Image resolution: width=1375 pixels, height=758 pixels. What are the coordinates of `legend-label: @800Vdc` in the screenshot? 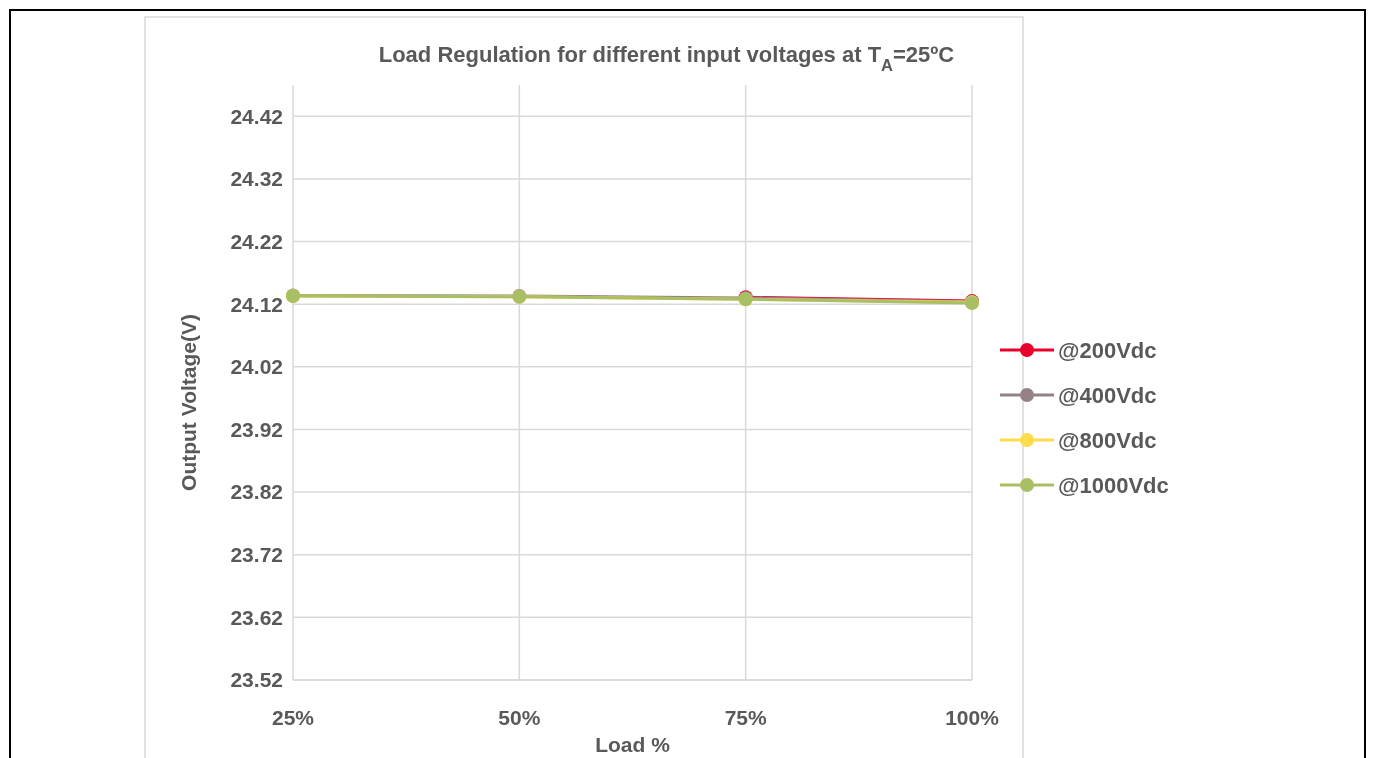 It's located at (1107, 440).